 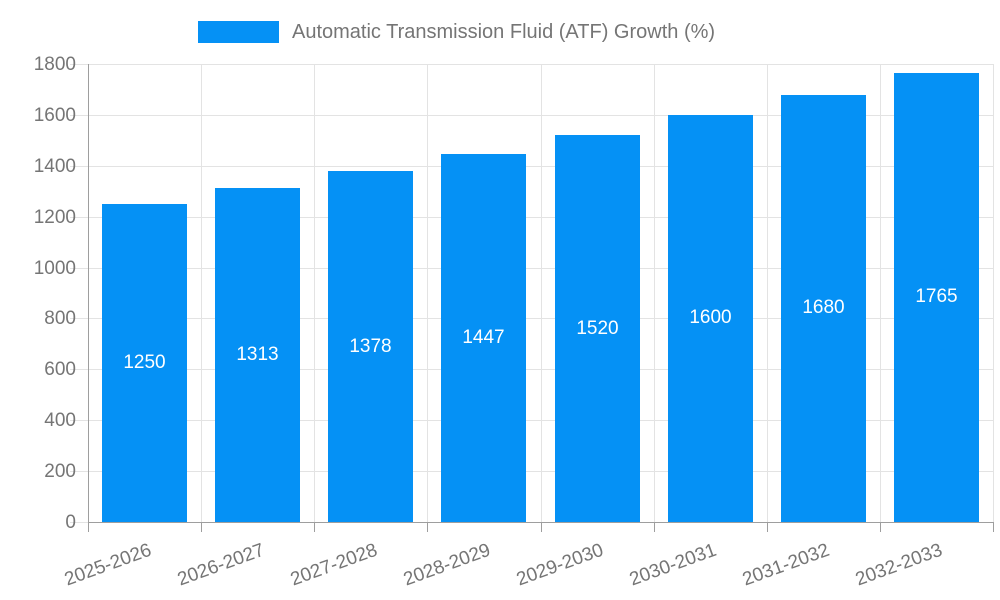 I want to click on bar-value-label: 1447, so click(x=483, y=337).